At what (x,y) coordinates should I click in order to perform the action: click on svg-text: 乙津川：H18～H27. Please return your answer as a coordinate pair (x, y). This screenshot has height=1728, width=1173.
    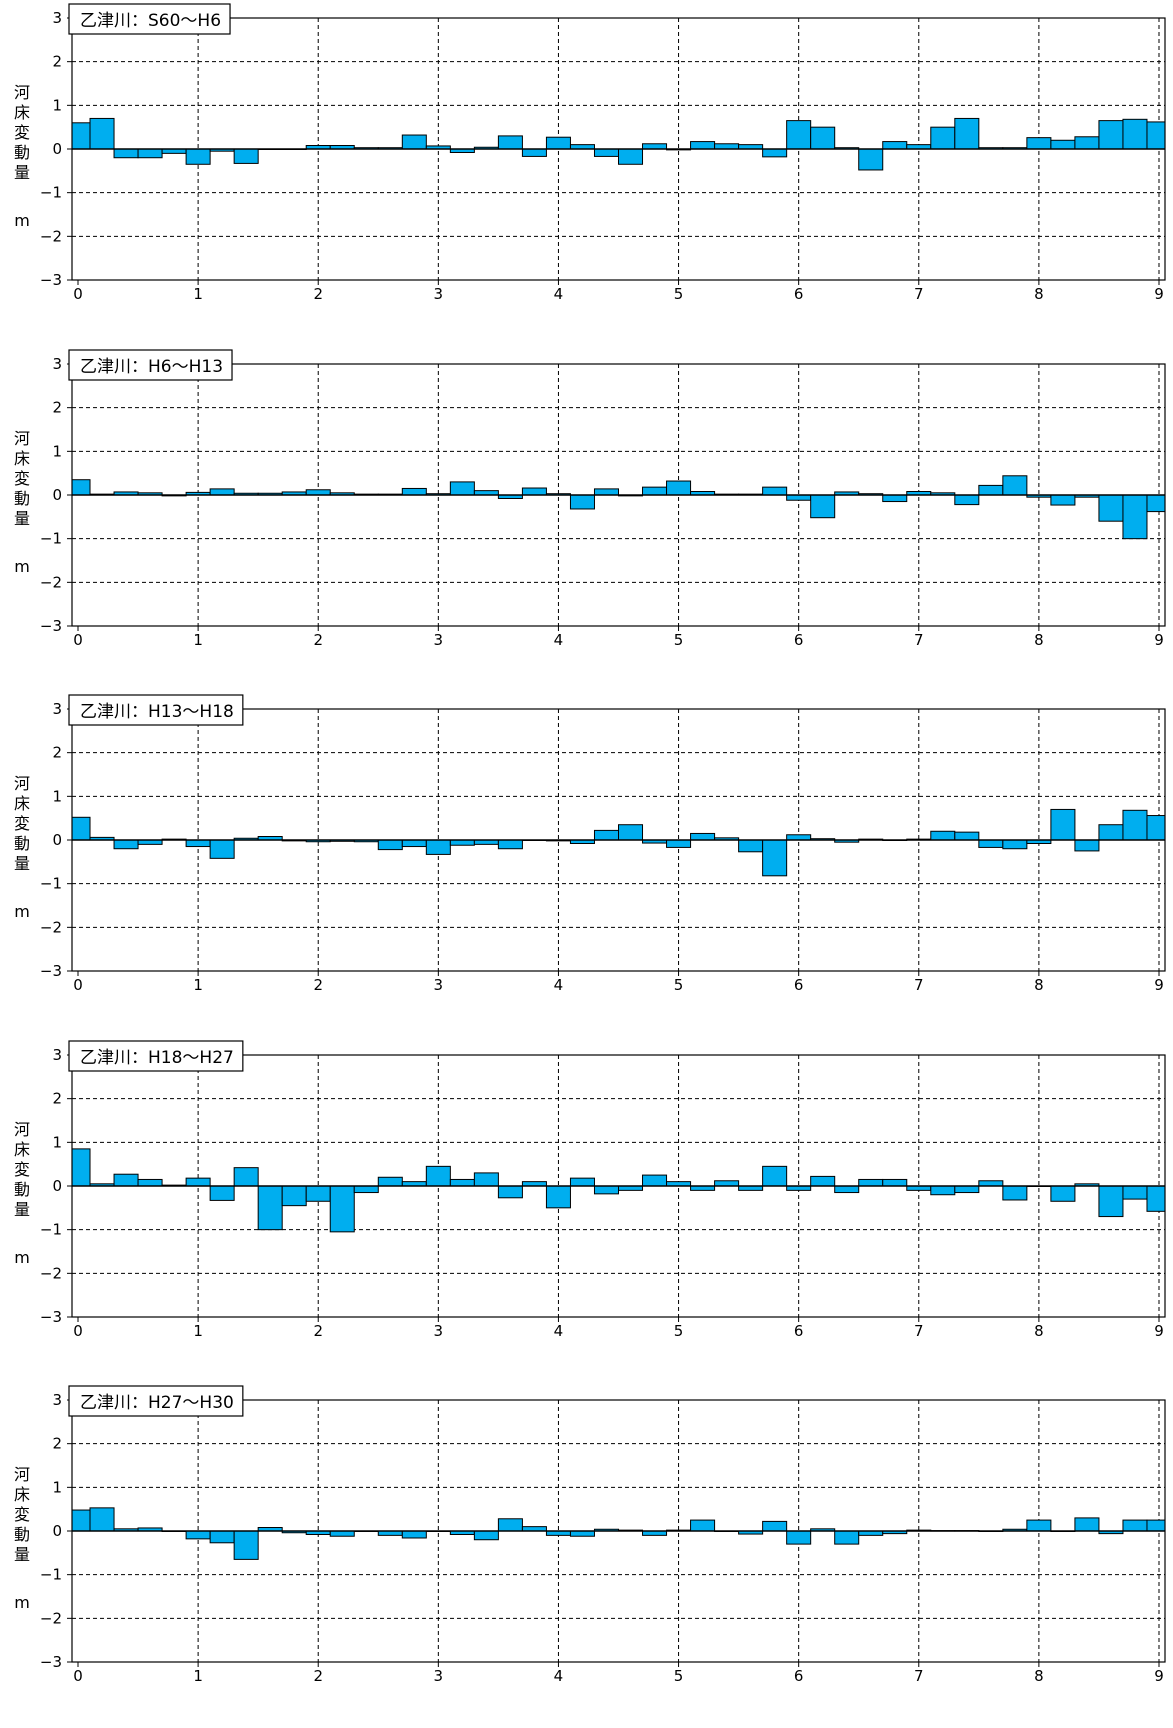
    Looking at the image, I should click on (157, 1058).